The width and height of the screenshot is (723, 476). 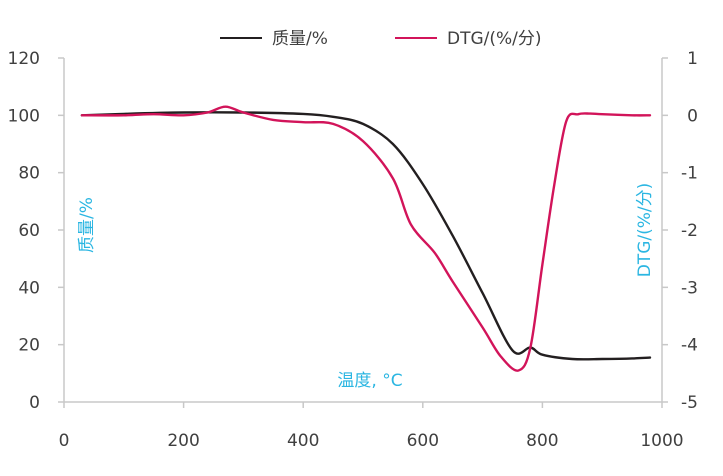 What do you see at coordinates (381, 39) in the screenshot?
I see `legend: 质量/% DTG/(%/分)` at bounding box center [381, 39].